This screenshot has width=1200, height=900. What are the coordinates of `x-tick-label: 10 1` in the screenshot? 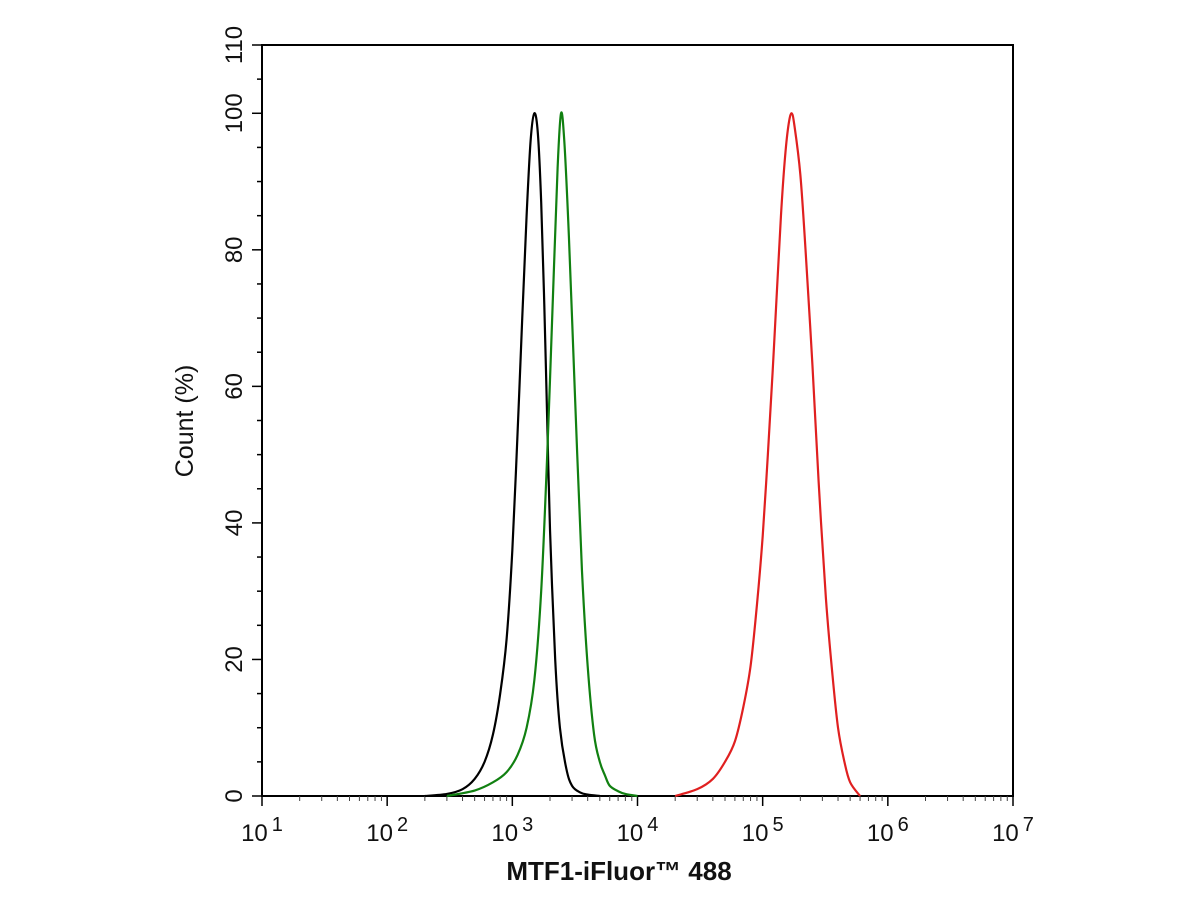 It's located at (262, 830).